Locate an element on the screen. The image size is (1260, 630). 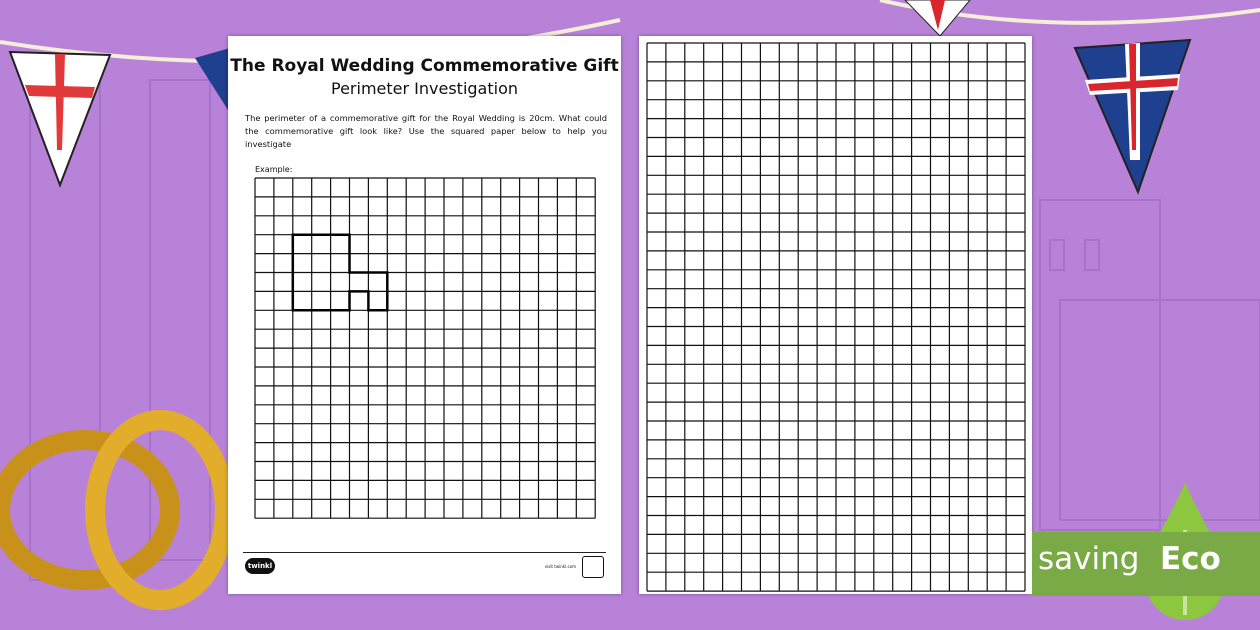
bunting-string is located at coordinates (630, 32).